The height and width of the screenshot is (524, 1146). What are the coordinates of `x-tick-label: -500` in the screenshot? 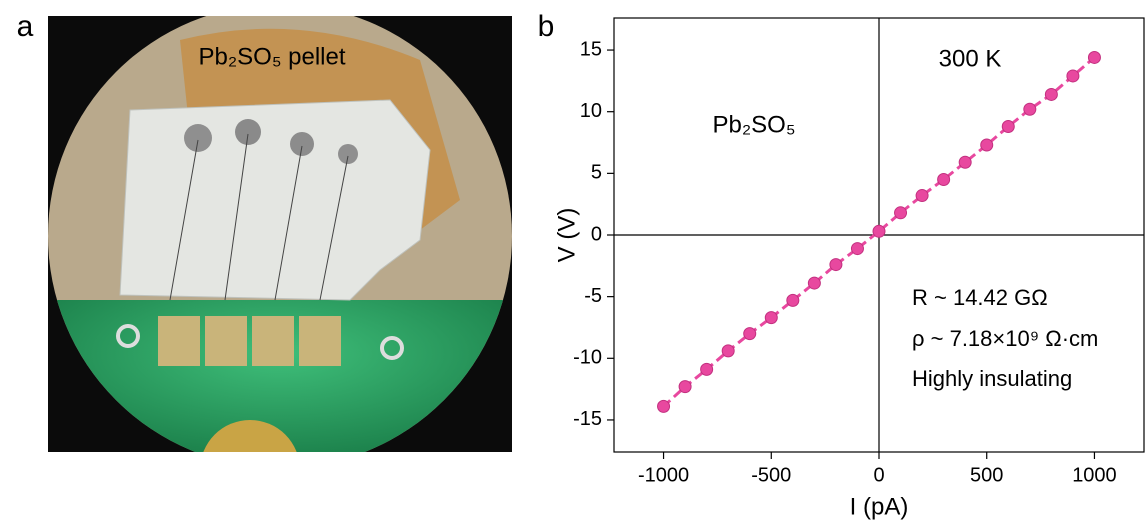 It's located at (771, 475).